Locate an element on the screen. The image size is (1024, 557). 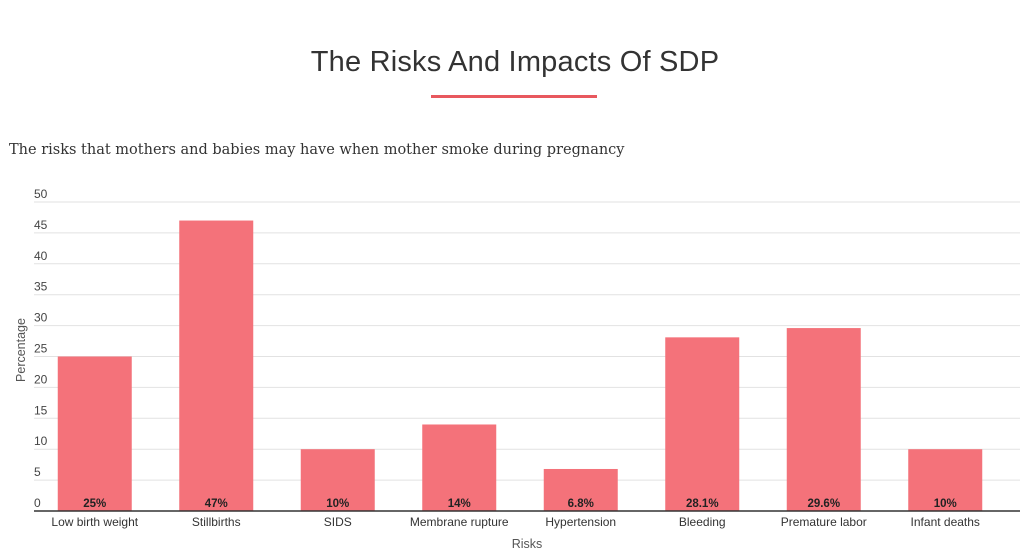
data-label: 14% is located at coordinates (459, 504).